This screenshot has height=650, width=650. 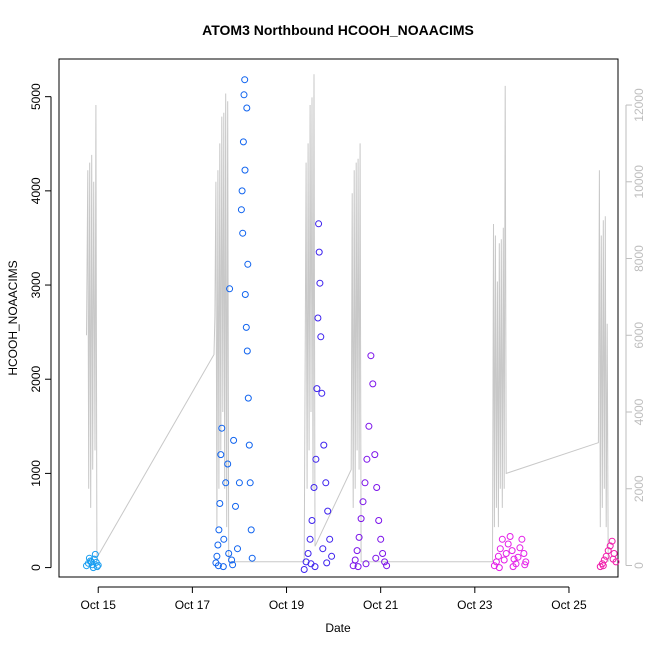 I want to click on y-tick-label: 0, so click(x=36, y=567).